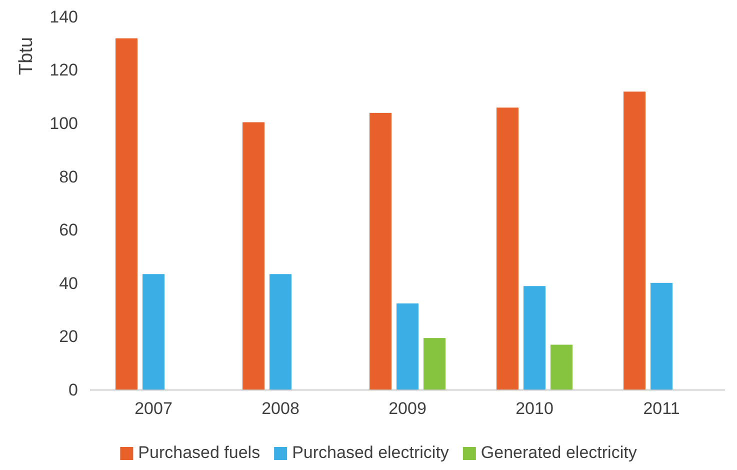 This screenshot has height=470, width=737. What do you see at coordinates (64, 124) in the screenshot?
I see `y-tick-label: 100` at bounding box center [64, 124].